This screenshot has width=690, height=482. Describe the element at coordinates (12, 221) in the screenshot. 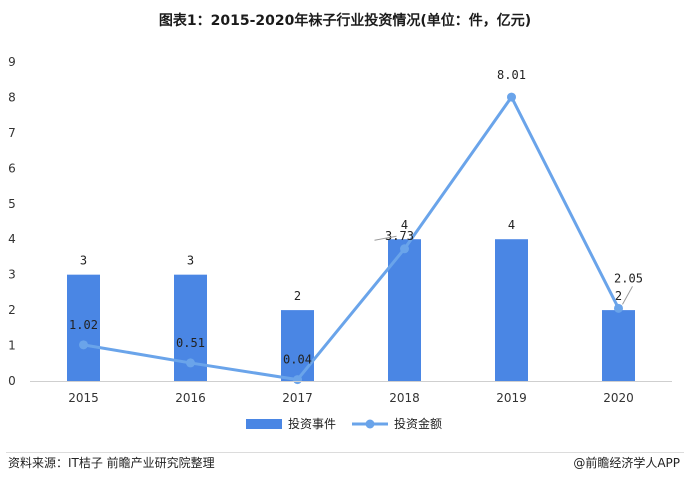

I see `y-axis: 0 1 2 3 4 5 6 7 8 9` at that location.